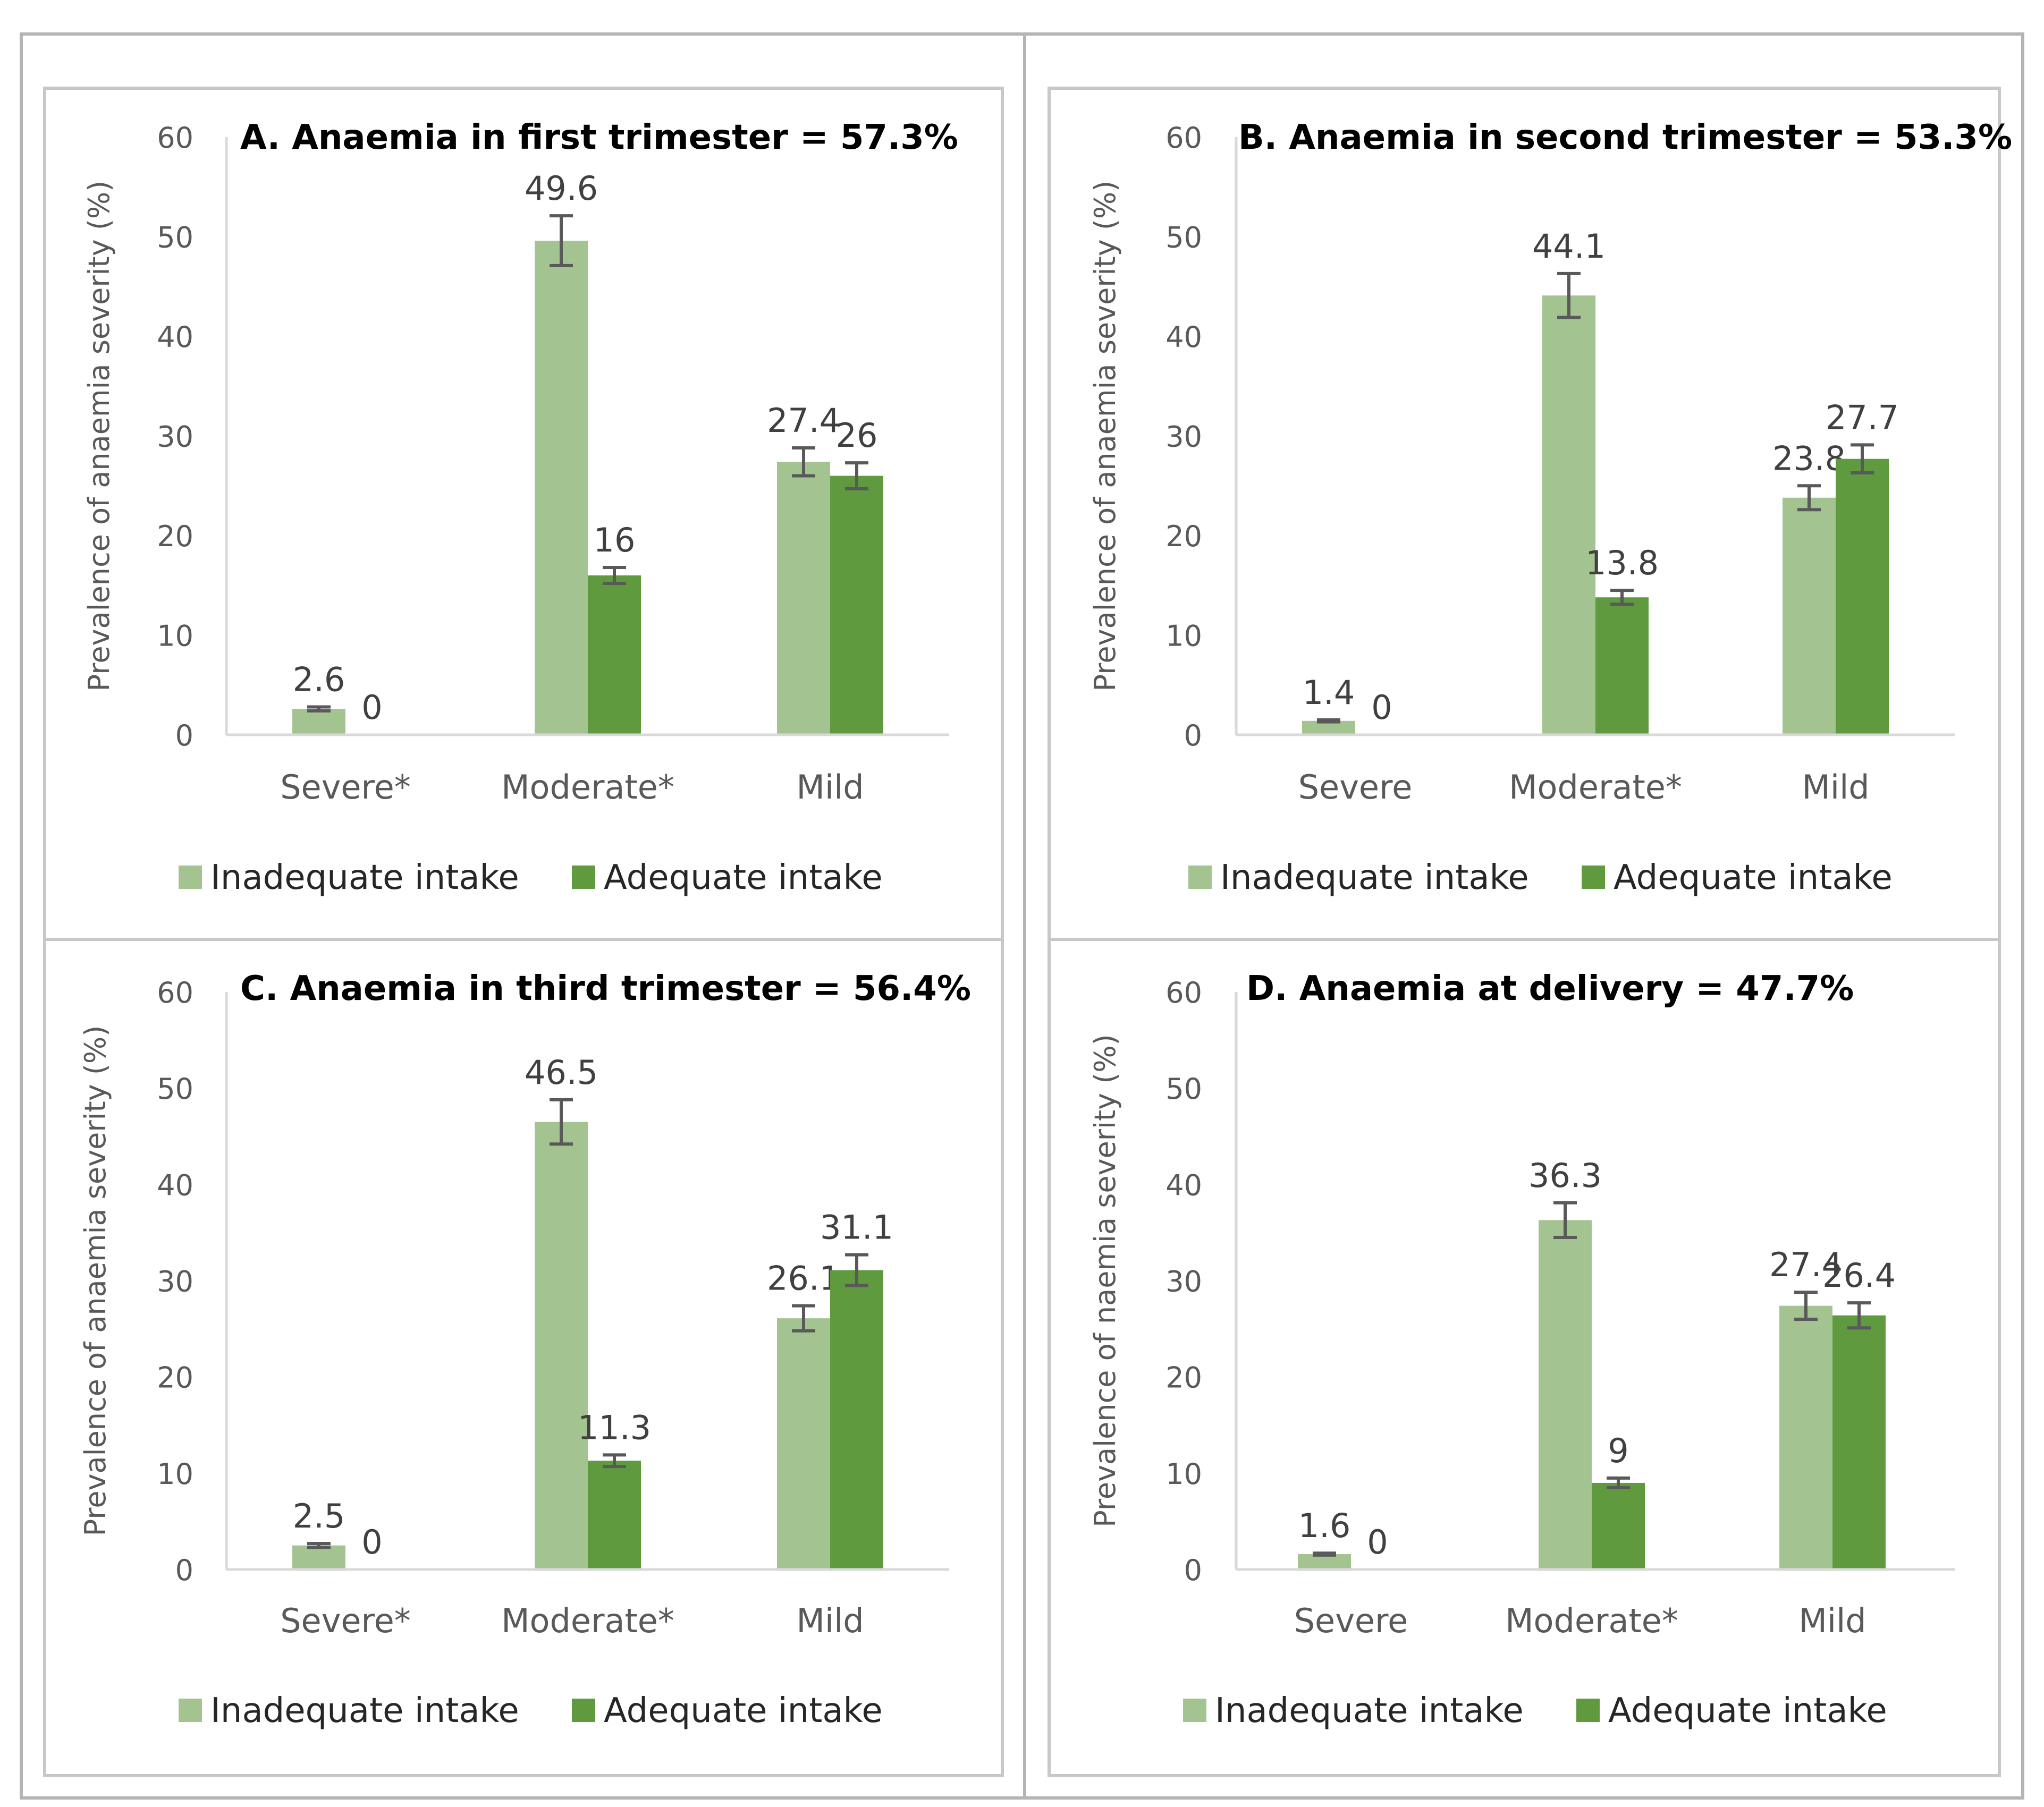 The height and width of the screenshot is (1807, 2044). I want to click on data-label: 16, so click(615, 540).